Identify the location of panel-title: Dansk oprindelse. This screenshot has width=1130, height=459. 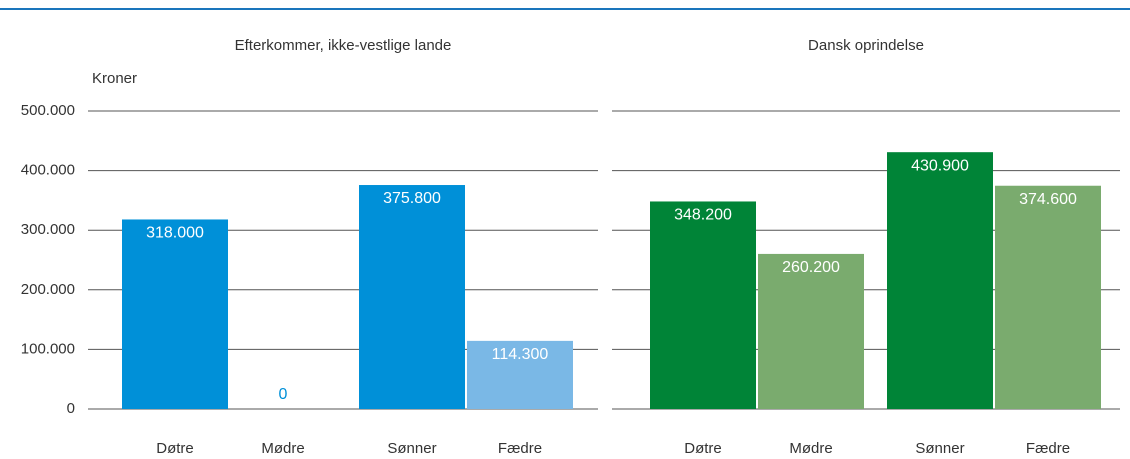
(866, 45).